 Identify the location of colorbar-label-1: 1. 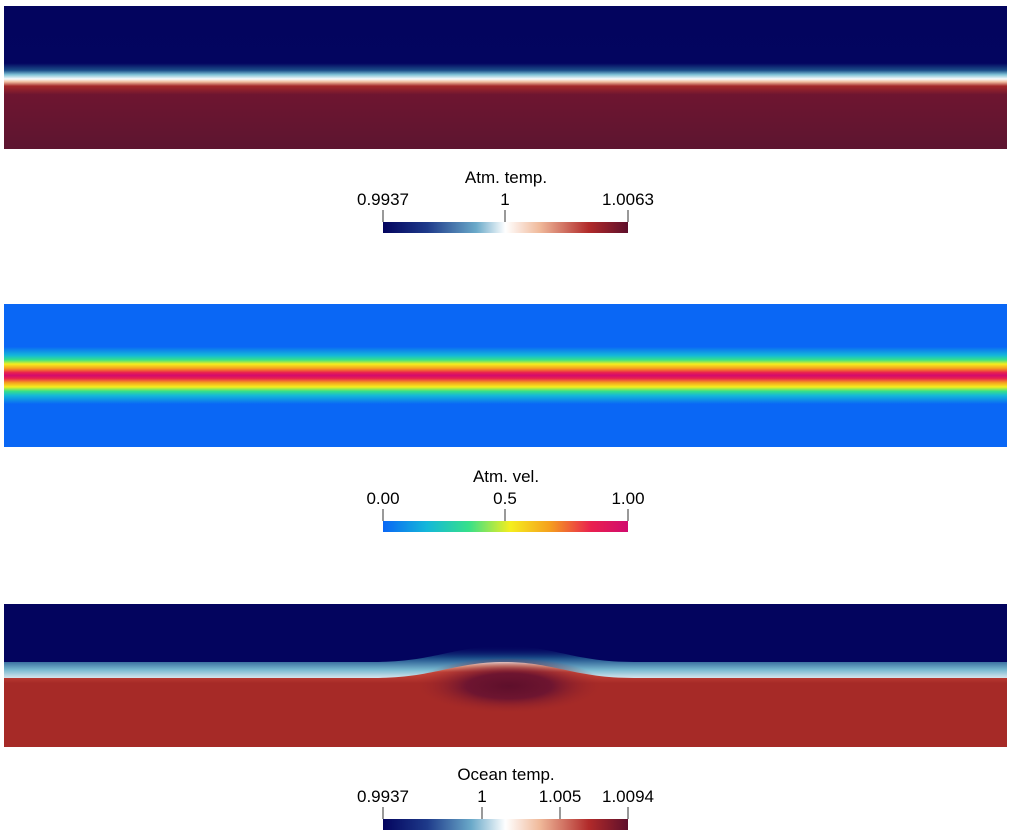
(482, 796).